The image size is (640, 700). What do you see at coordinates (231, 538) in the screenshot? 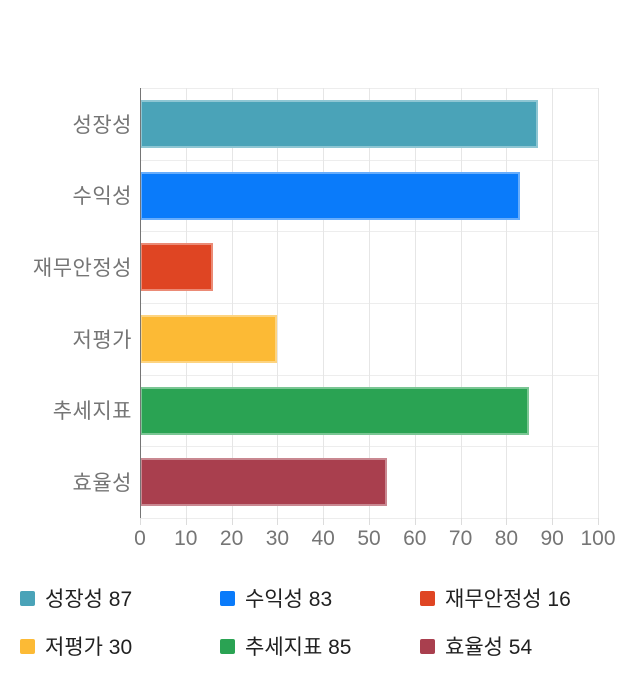
I see `x-tick-label: 20` at bounding box center [231, 538].